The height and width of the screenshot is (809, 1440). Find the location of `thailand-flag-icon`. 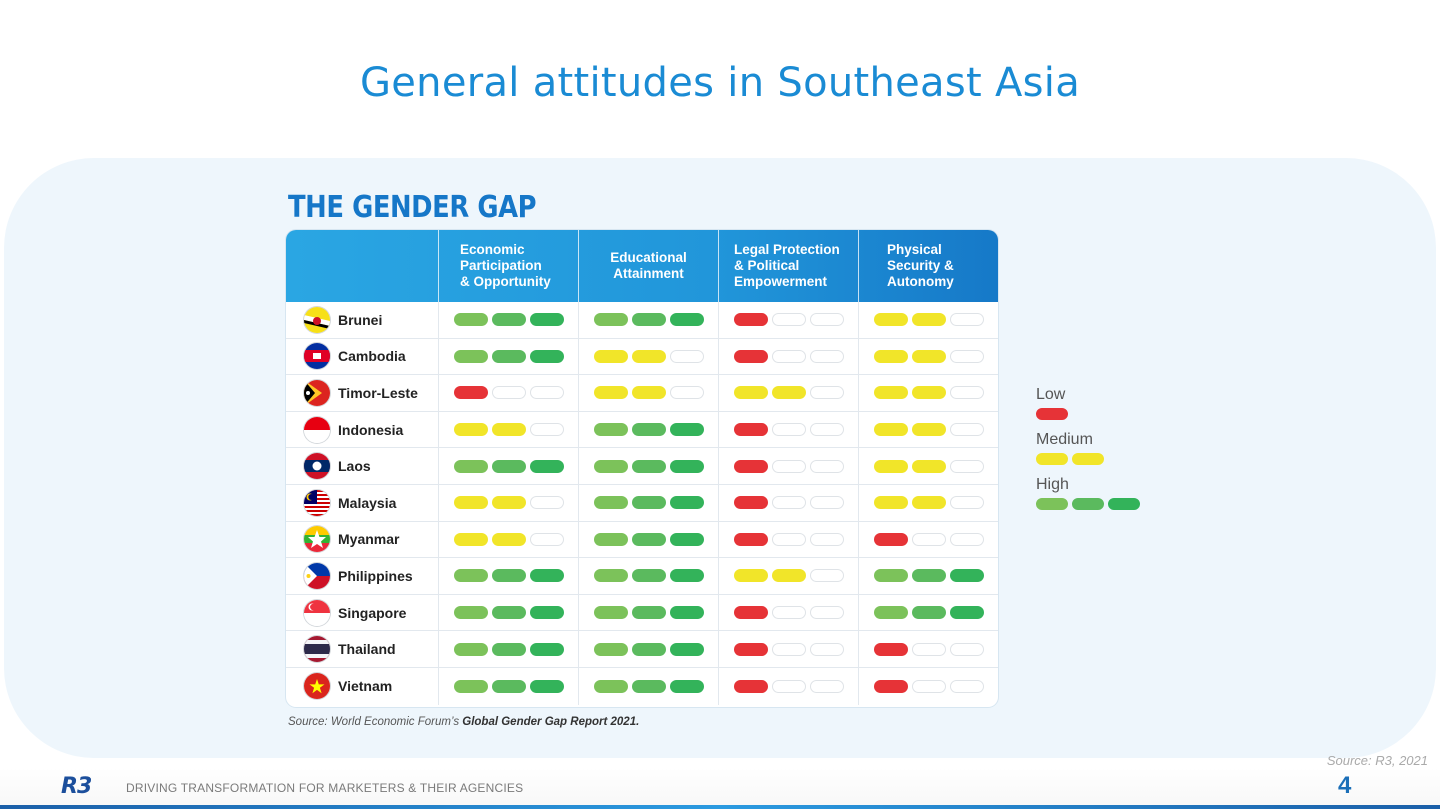

thailand-flag-icon is located at coordinates (317, 649).